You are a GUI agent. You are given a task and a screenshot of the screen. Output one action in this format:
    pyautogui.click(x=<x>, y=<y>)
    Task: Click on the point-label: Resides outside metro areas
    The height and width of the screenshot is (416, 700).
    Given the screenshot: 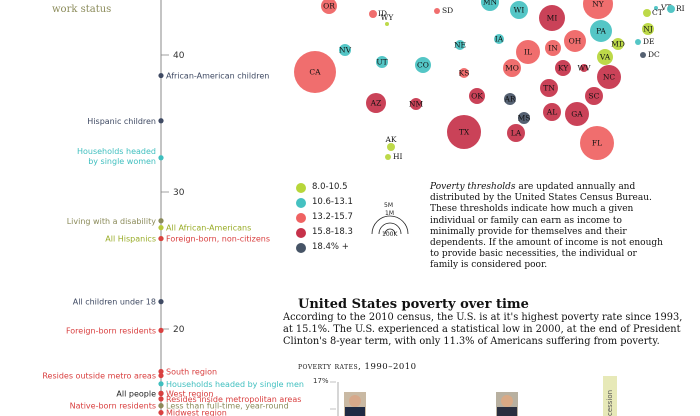 What is the action you would take?
    pyautogui.click(x=99, y=376)
    